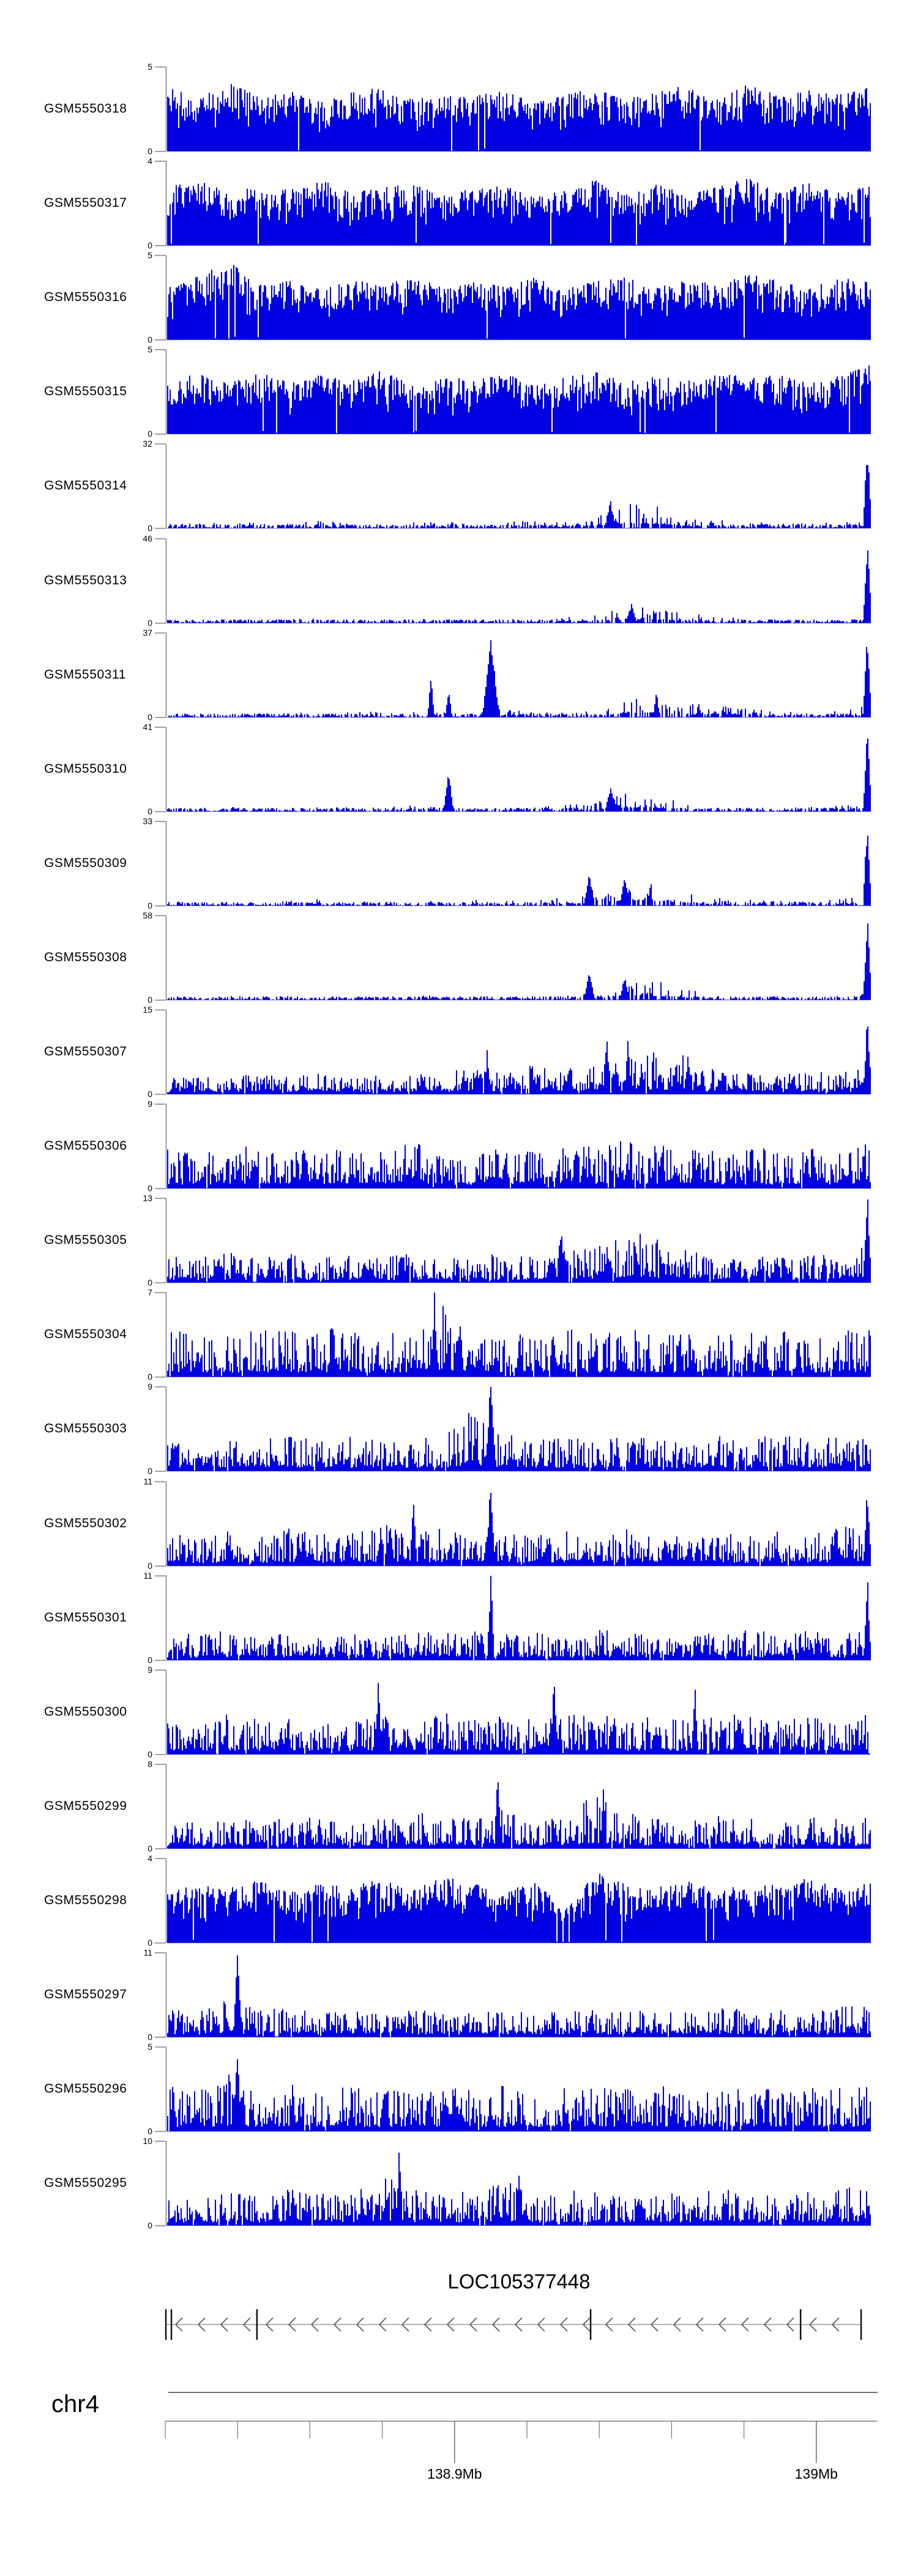 This screenshot has width=918, height=2576. What do you see at coordinates (147, 2141) in the screenshot?
I see `y-axis-max-label: 10` at bounding box center [147, 2141].